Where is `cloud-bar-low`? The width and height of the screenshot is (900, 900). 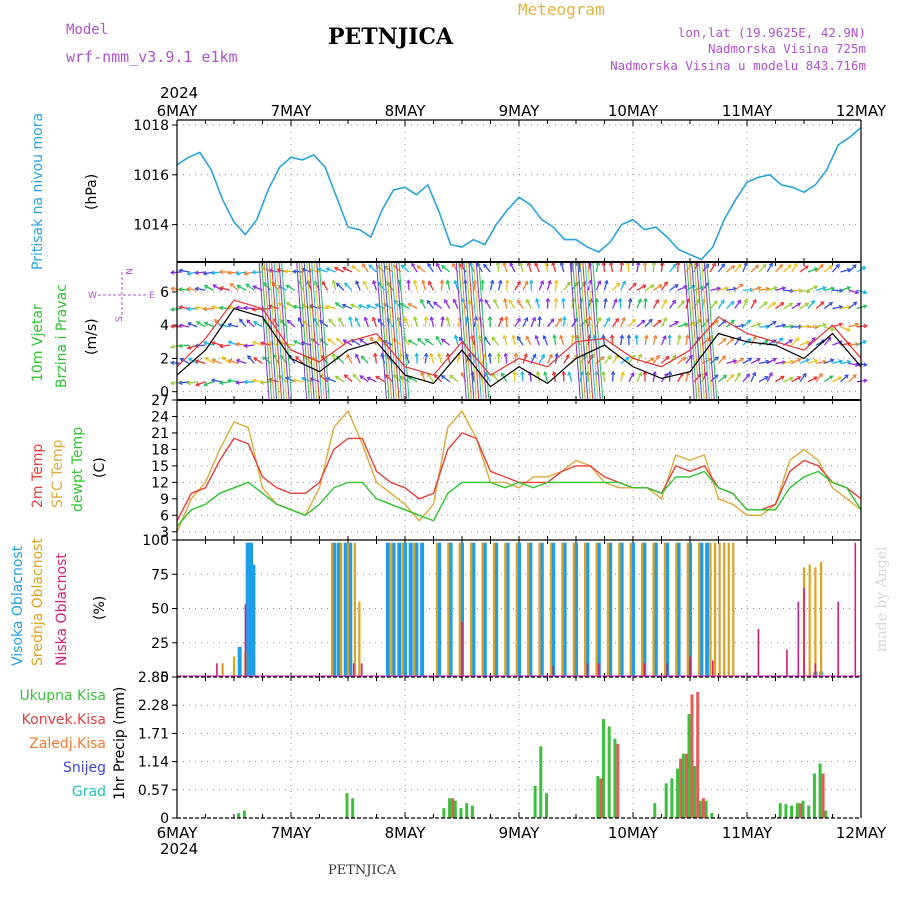
cloud-bar-low is located at coordinates (217, 670).